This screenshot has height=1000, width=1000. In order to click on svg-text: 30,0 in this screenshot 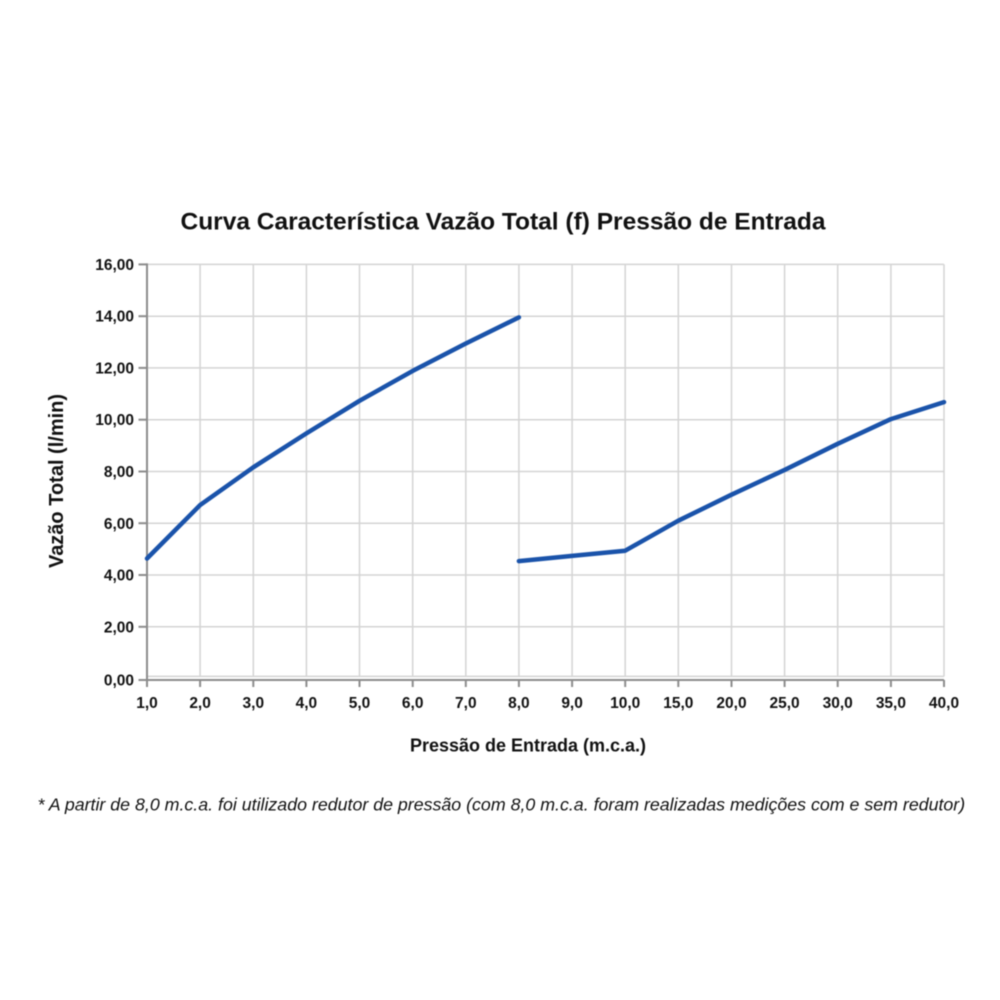, I will do `click(838, 703)`.